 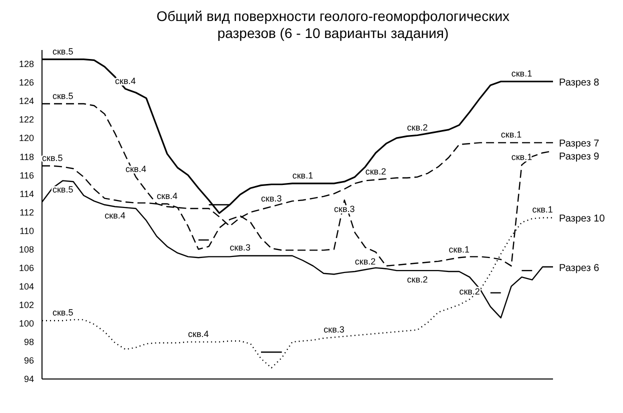 What do you see at coordinates (26, 83) in the screenshot?
I see `y-tick-label: 126` at bounding box center [26, 83].